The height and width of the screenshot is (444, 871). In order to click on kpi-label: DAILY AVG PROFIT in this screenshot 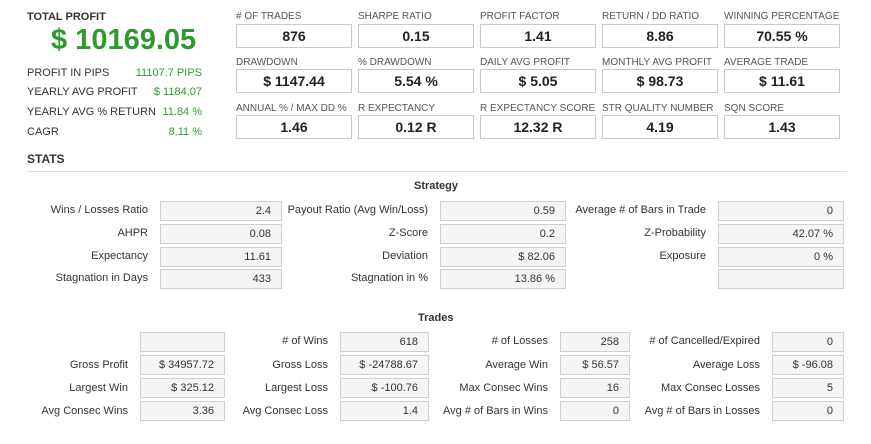, I will do `click(525, 62)`.